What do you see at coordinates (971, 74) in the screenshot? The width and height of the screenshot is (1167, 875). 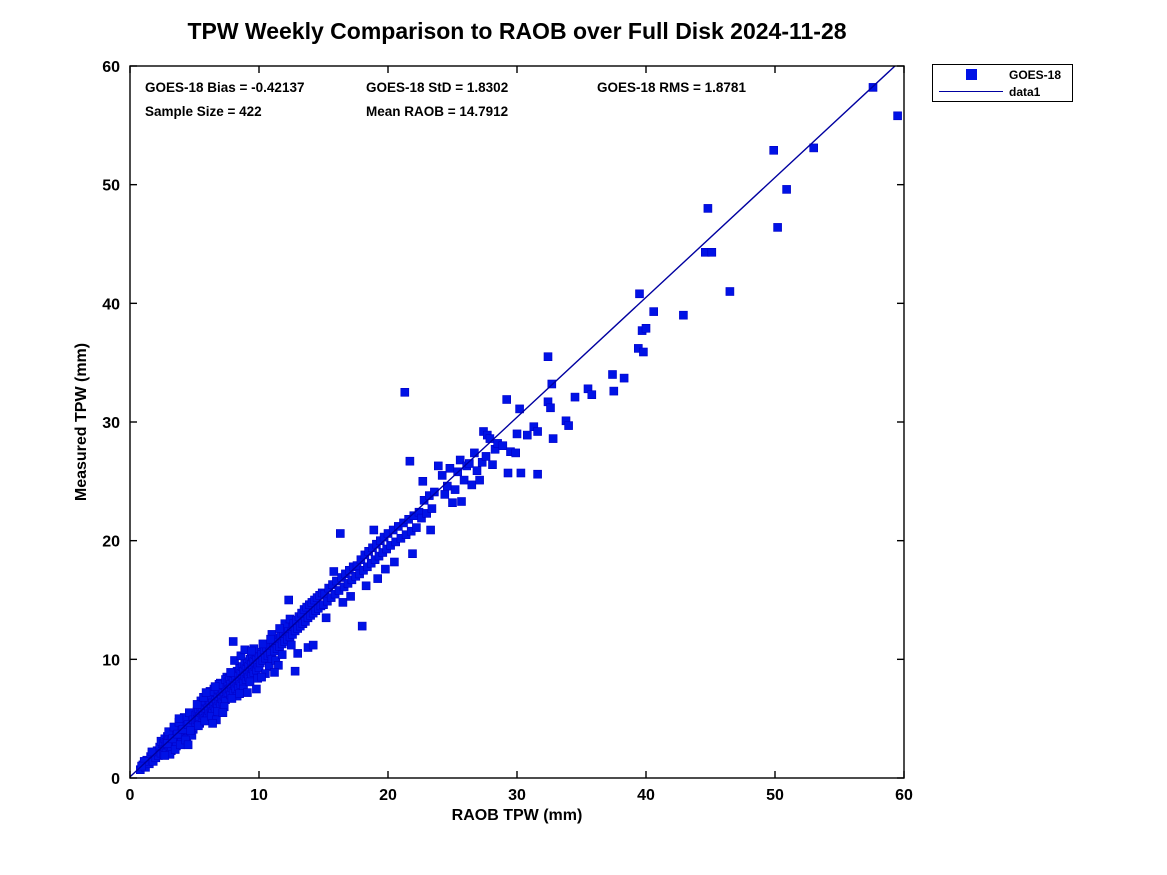 I see `legend-marker-icon` at bounding box center [971, 74].